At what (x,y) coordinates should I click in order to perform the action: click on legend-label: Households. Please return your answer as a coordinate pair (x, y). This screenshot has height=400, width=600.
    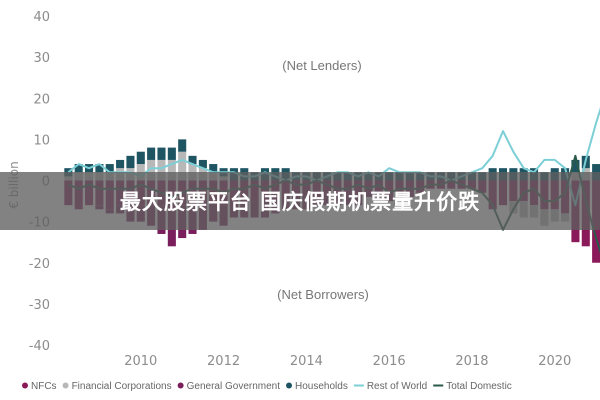
    Looking at the image, I should click on (321, 386).